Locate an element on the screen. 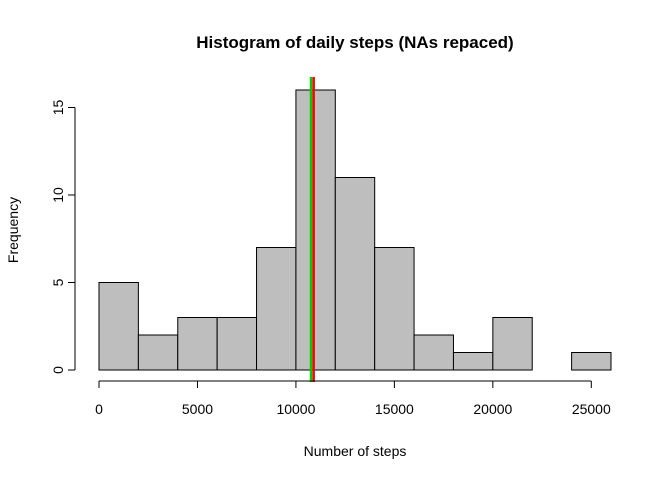 This screenshot has width=672, height=480. x-tick-label: 15000 is located at coordinates (394, 409).